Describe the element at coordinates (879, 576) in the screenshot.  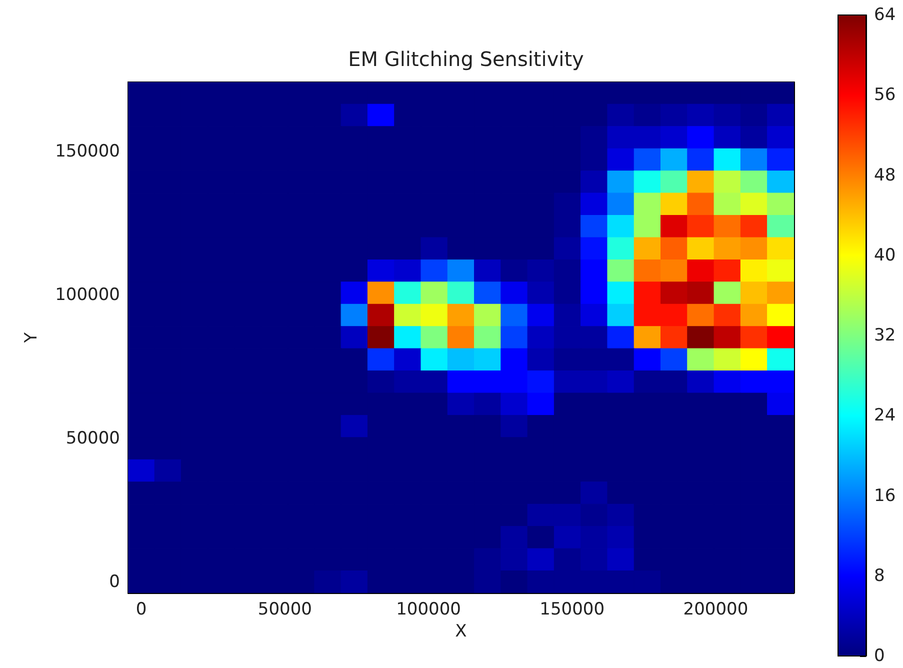
I see `color-bar-label: 8` at that location.